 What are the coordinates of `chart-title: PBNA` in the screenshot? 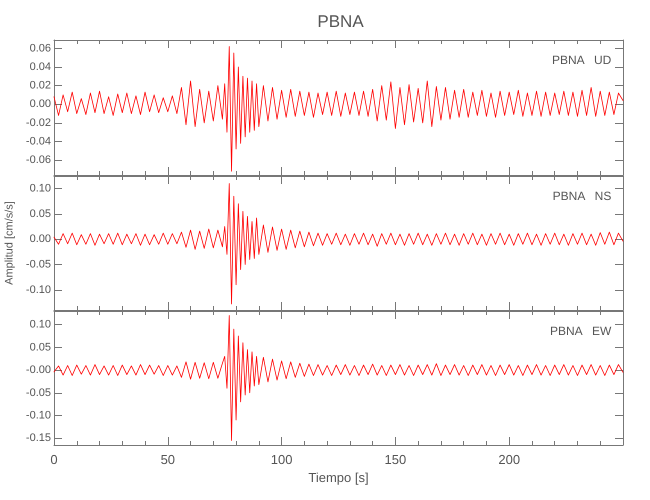 It's located at (340, 21).